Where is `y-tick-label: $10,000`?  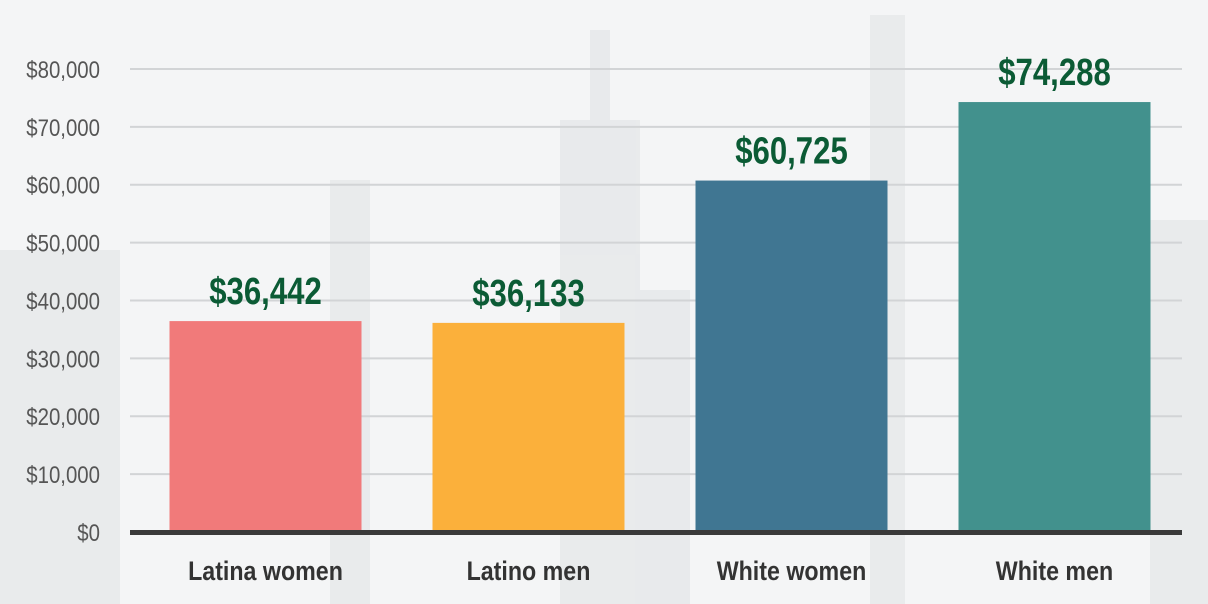
y-tick-label: $10,000 is located at coordinates (63, 475).